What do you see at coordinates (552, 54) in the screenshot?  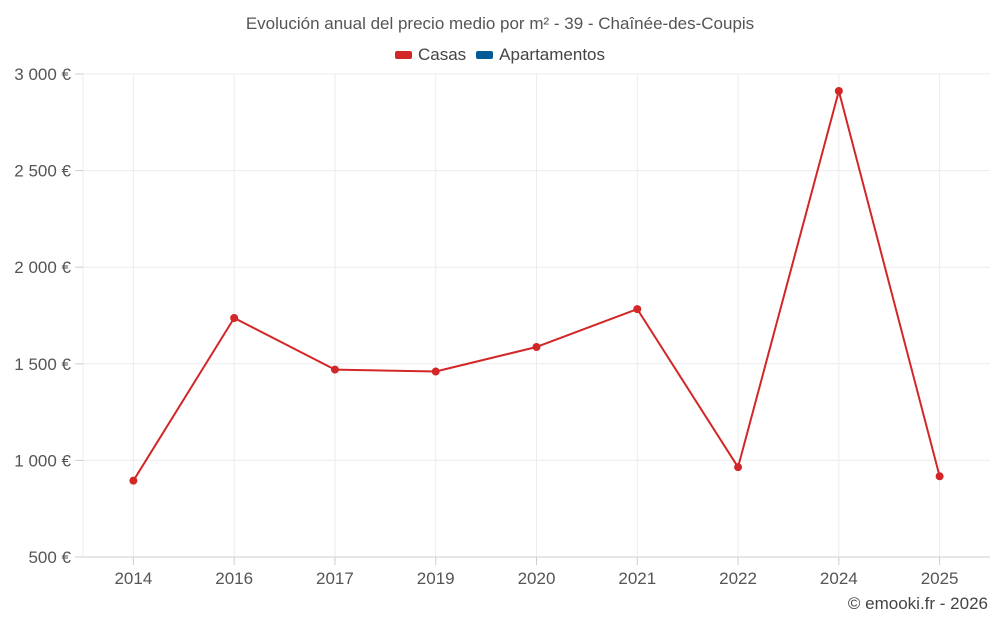 I see `legend-label-apartamentos: Apartamentos` at bounding box center [552, 54].